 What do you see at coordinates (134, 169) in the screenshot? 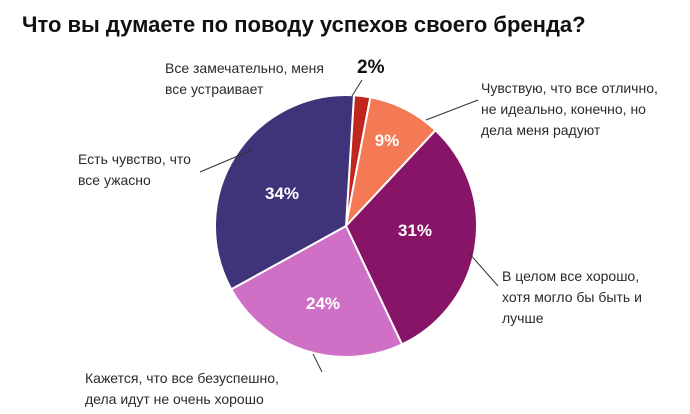
I see `slice-label-terrible: Есть чувство, что все ужасно` at bounding box center [134, 169].